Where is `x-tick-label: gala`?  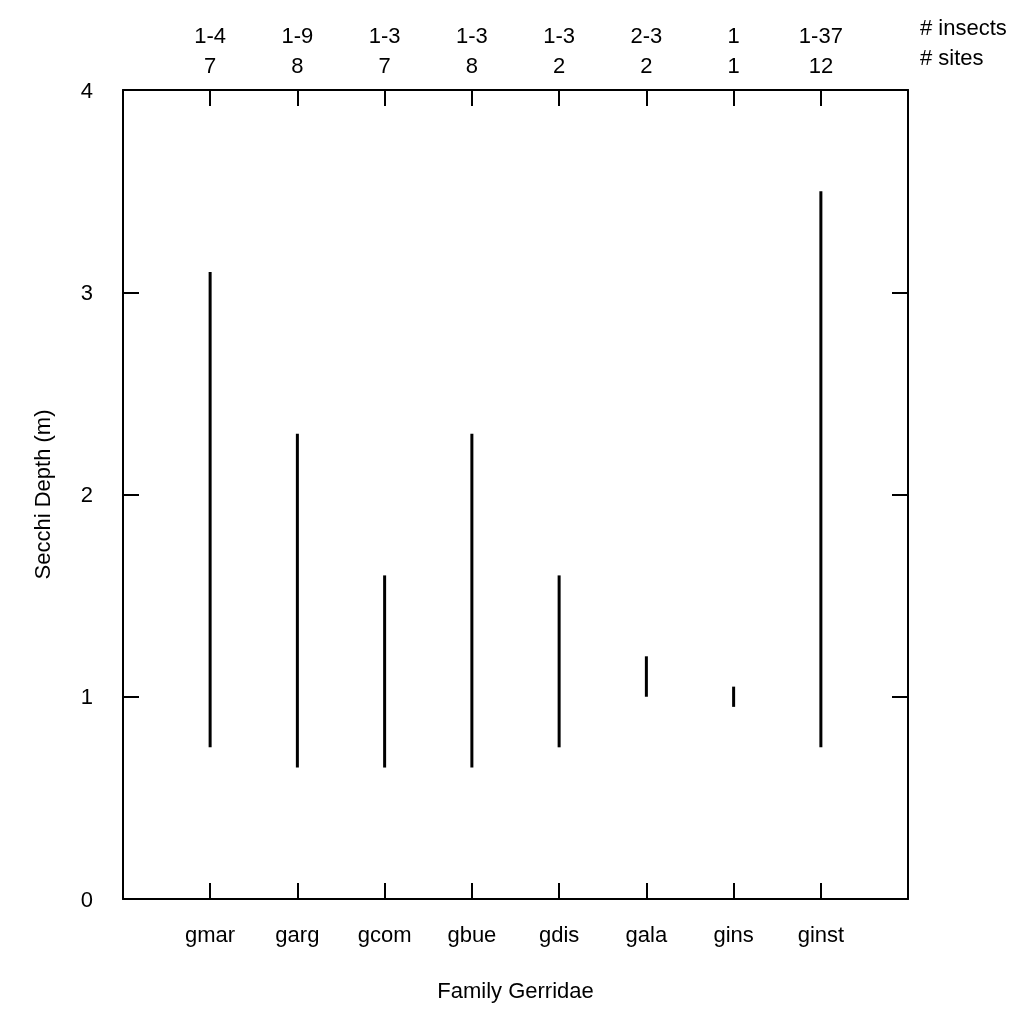 x-tick-label: gala is located at coordinates (646, 934).